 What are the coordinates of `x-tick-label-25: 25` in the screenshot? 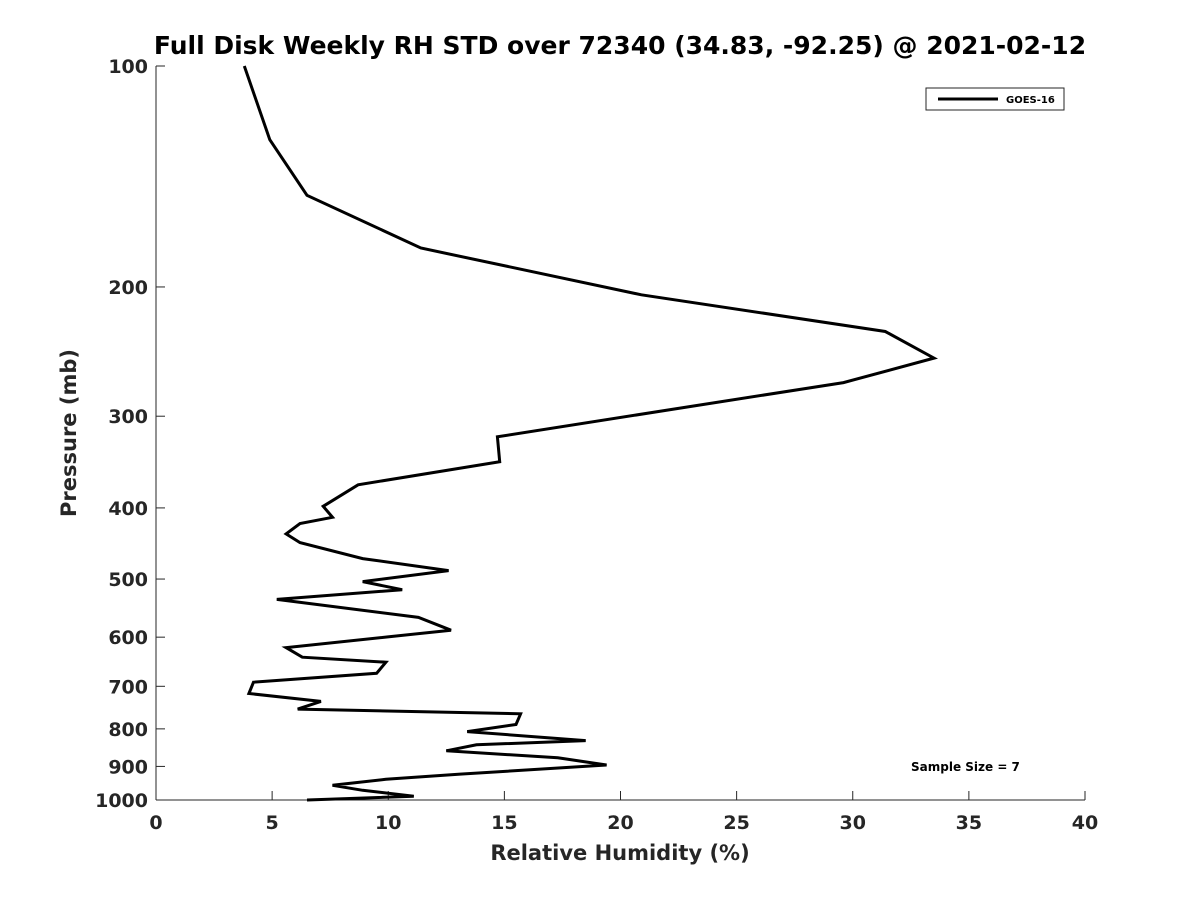 It's located at (736, 823).